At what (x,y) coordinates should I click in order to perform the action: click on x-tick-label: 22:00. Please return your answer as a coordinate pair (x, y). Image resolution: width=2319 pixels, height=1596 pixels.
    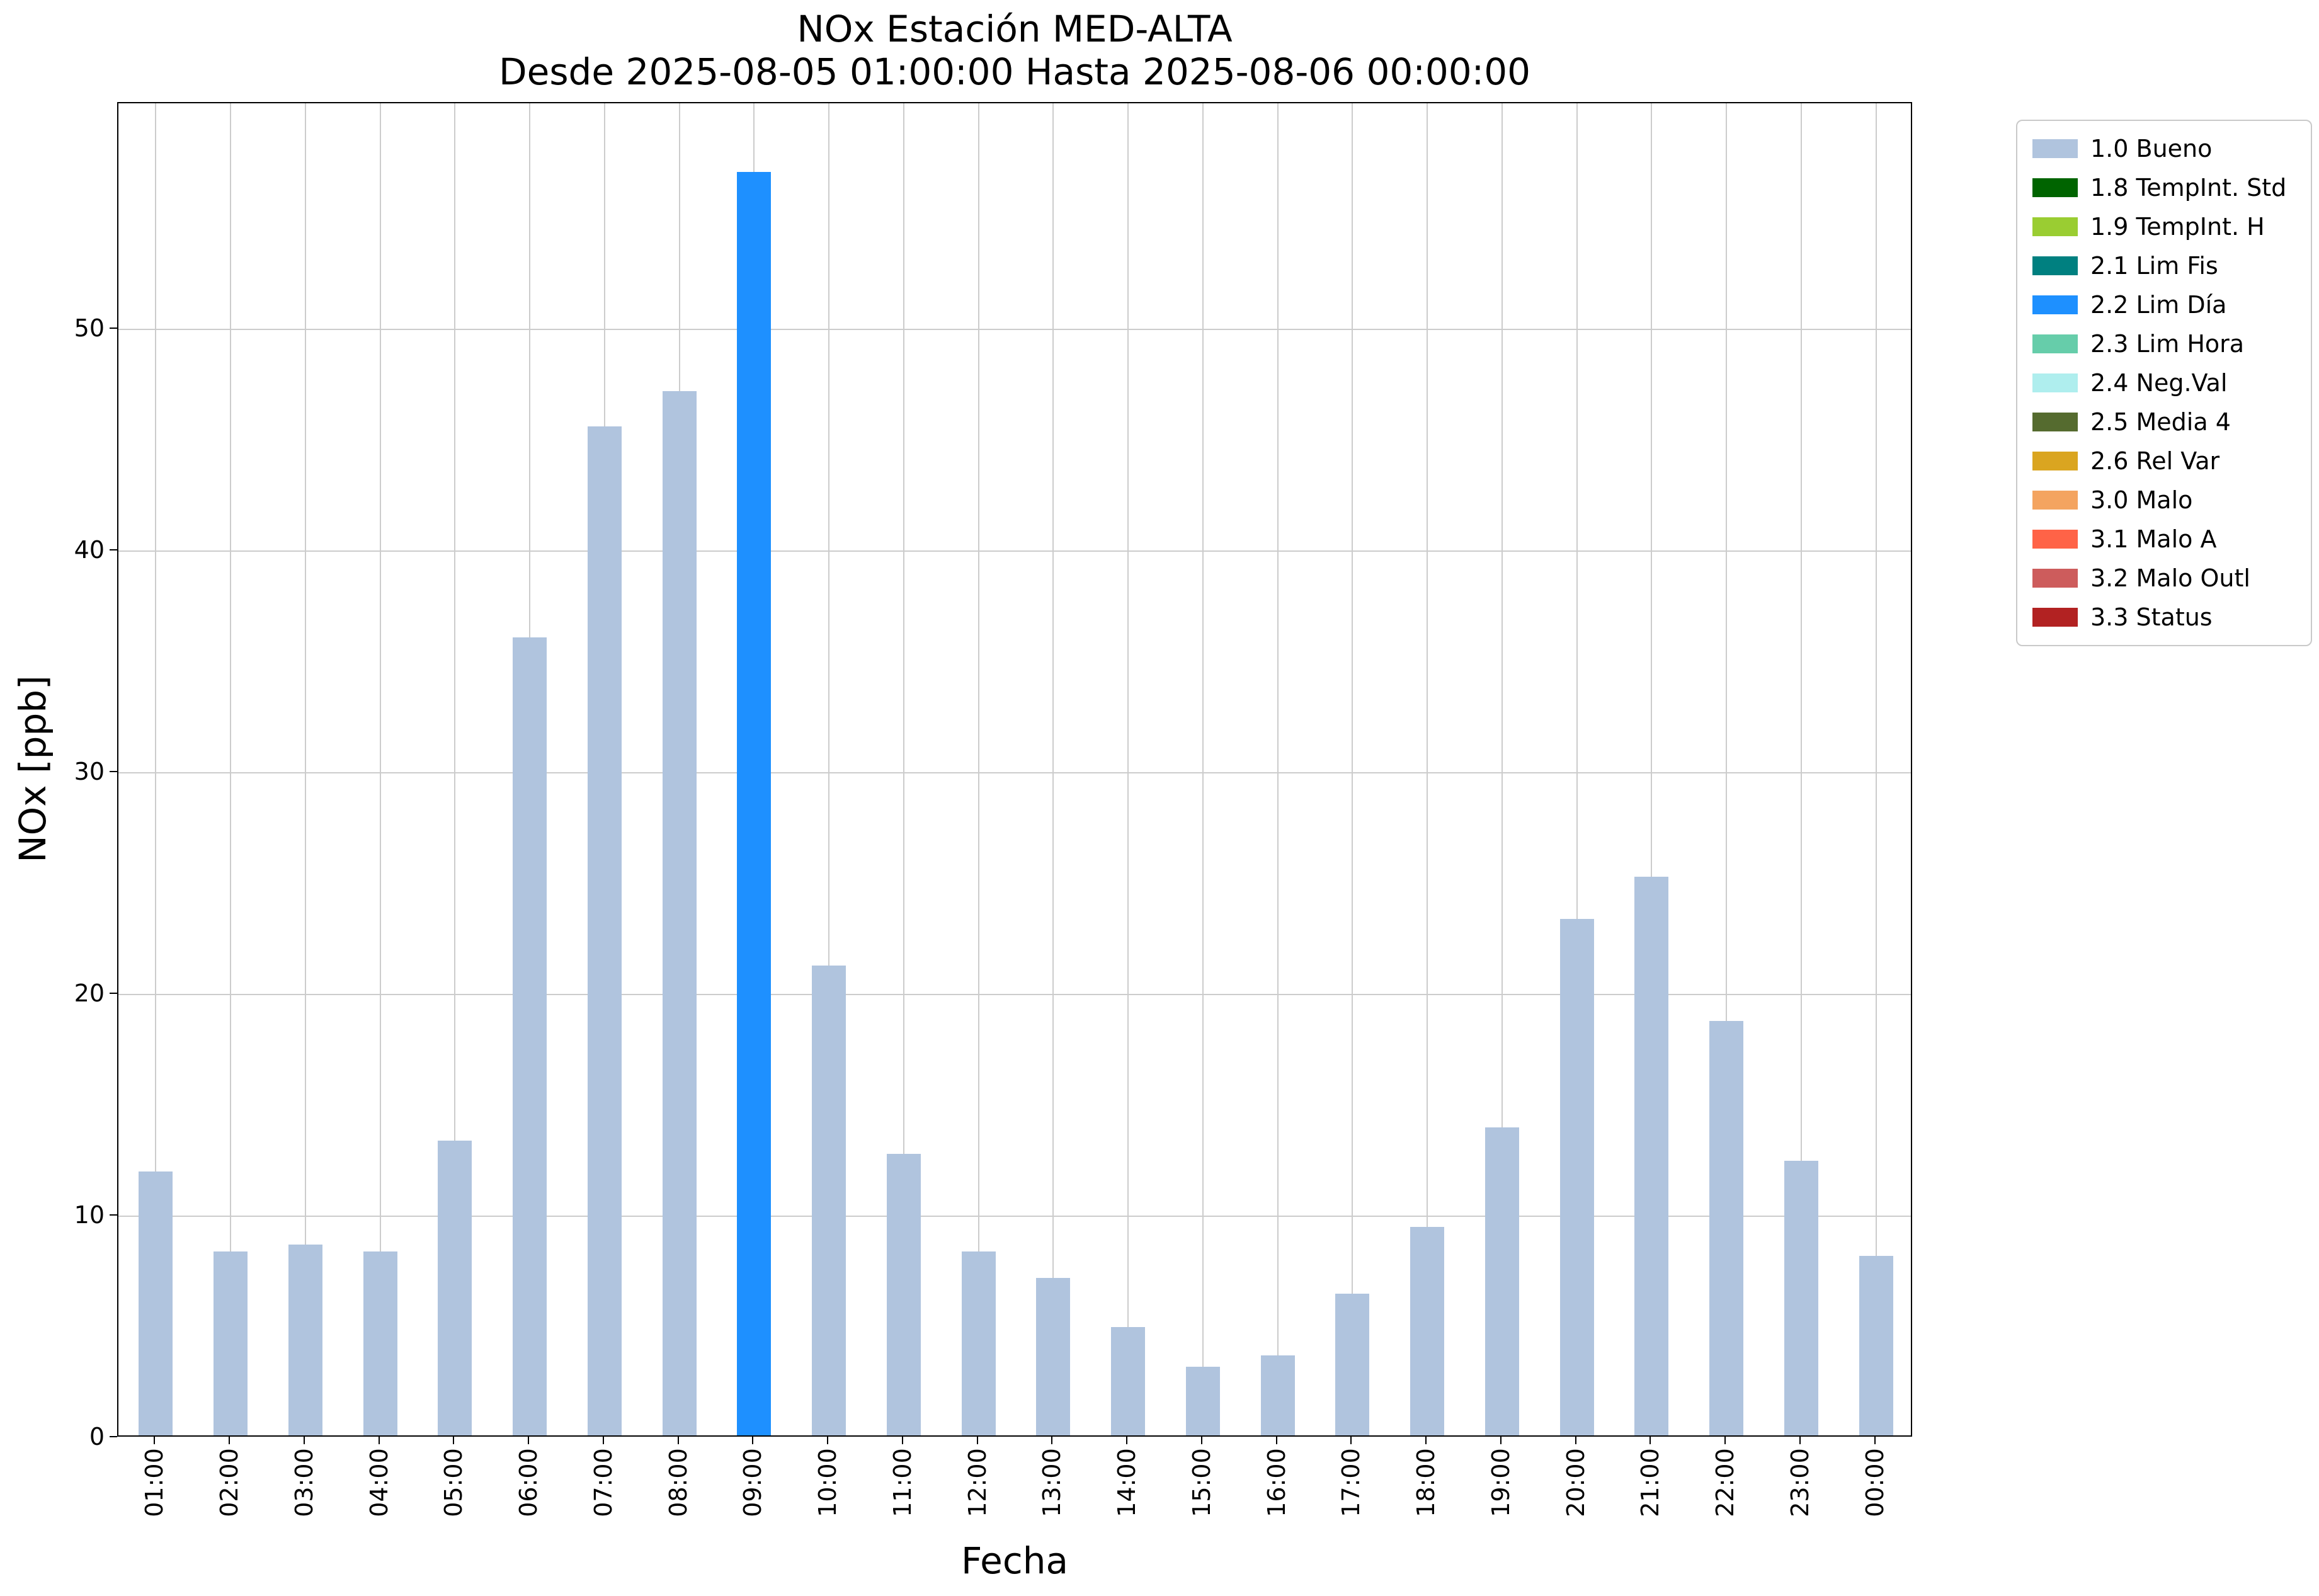
    Looking at the image, I should click on (1725, 1482).